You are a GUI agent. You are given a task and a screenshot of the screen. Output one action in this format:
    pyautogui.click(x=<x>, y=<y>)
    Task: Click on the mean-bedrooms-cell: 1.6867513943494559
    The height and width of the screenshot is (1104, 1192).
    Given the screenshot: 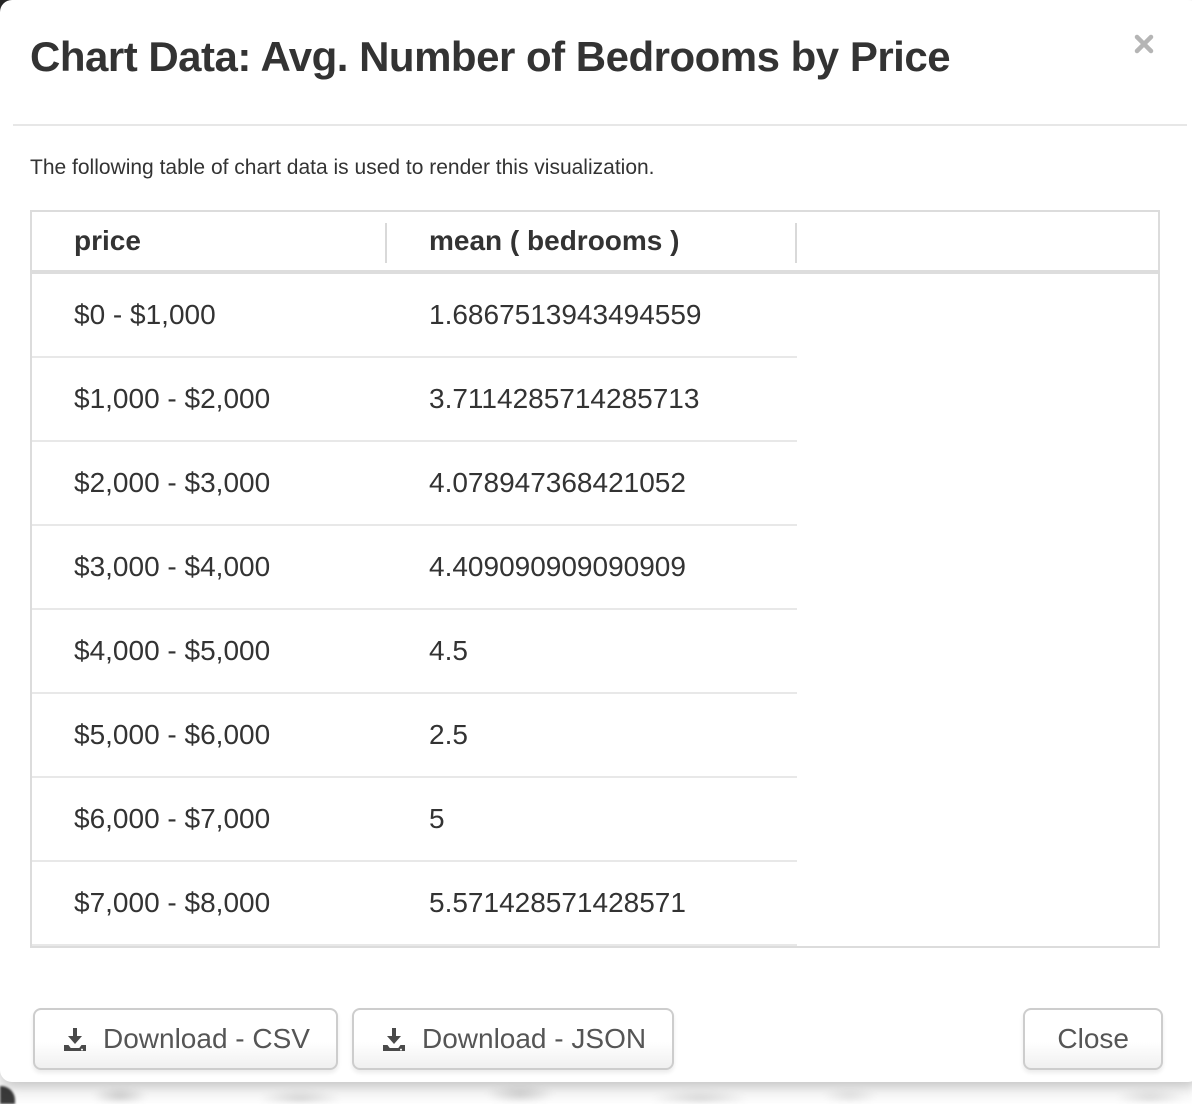 What is the action you would take?
    pyautogui.click(x=592, y=316)
    